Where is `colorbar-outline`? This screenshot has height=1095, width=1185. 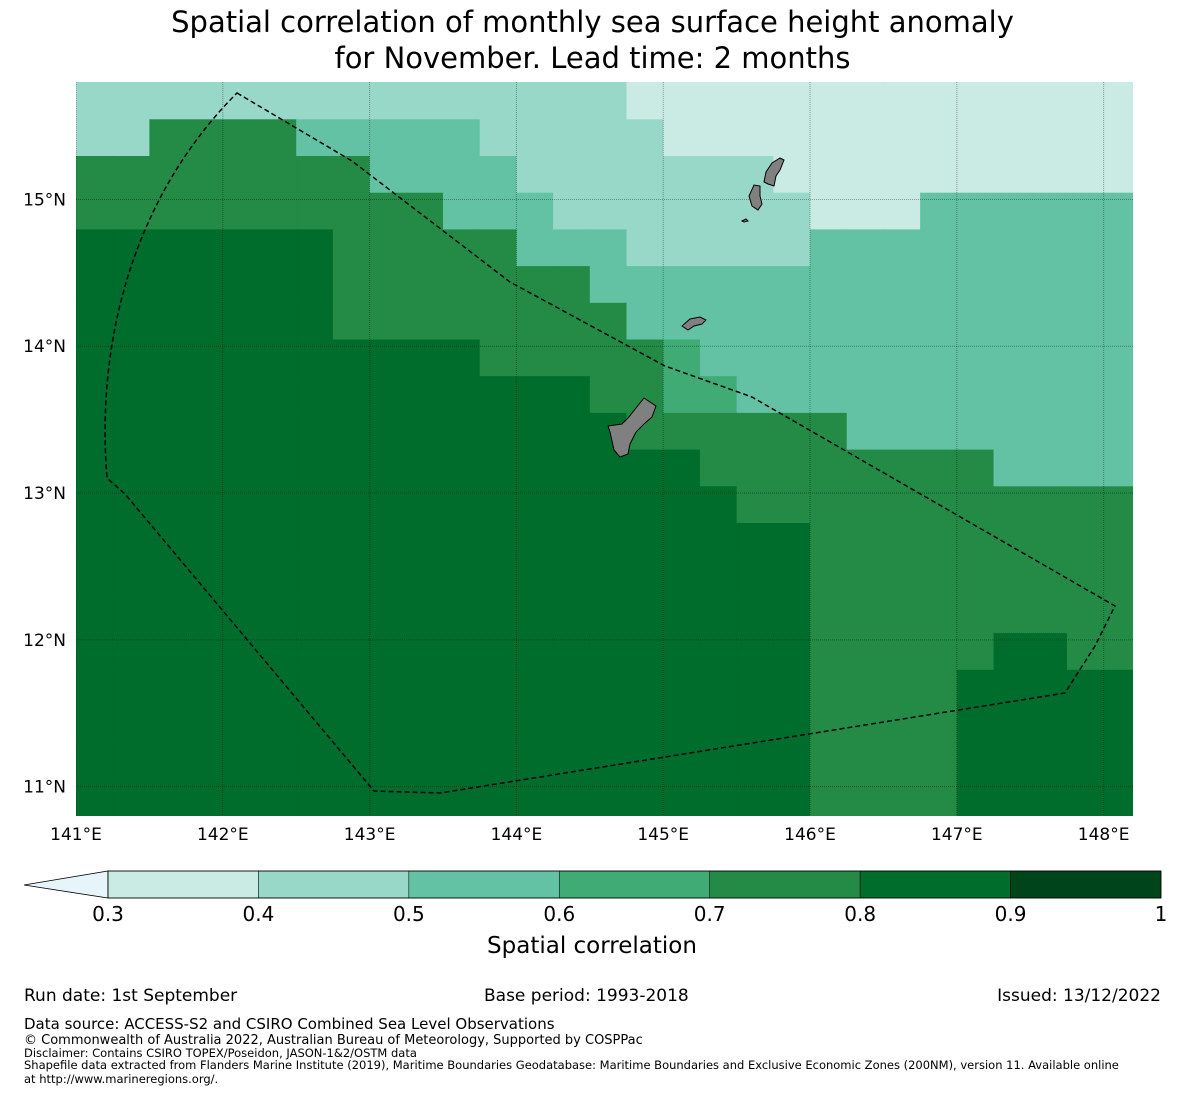
colorbar-outline is located at coordinates (634, 884).